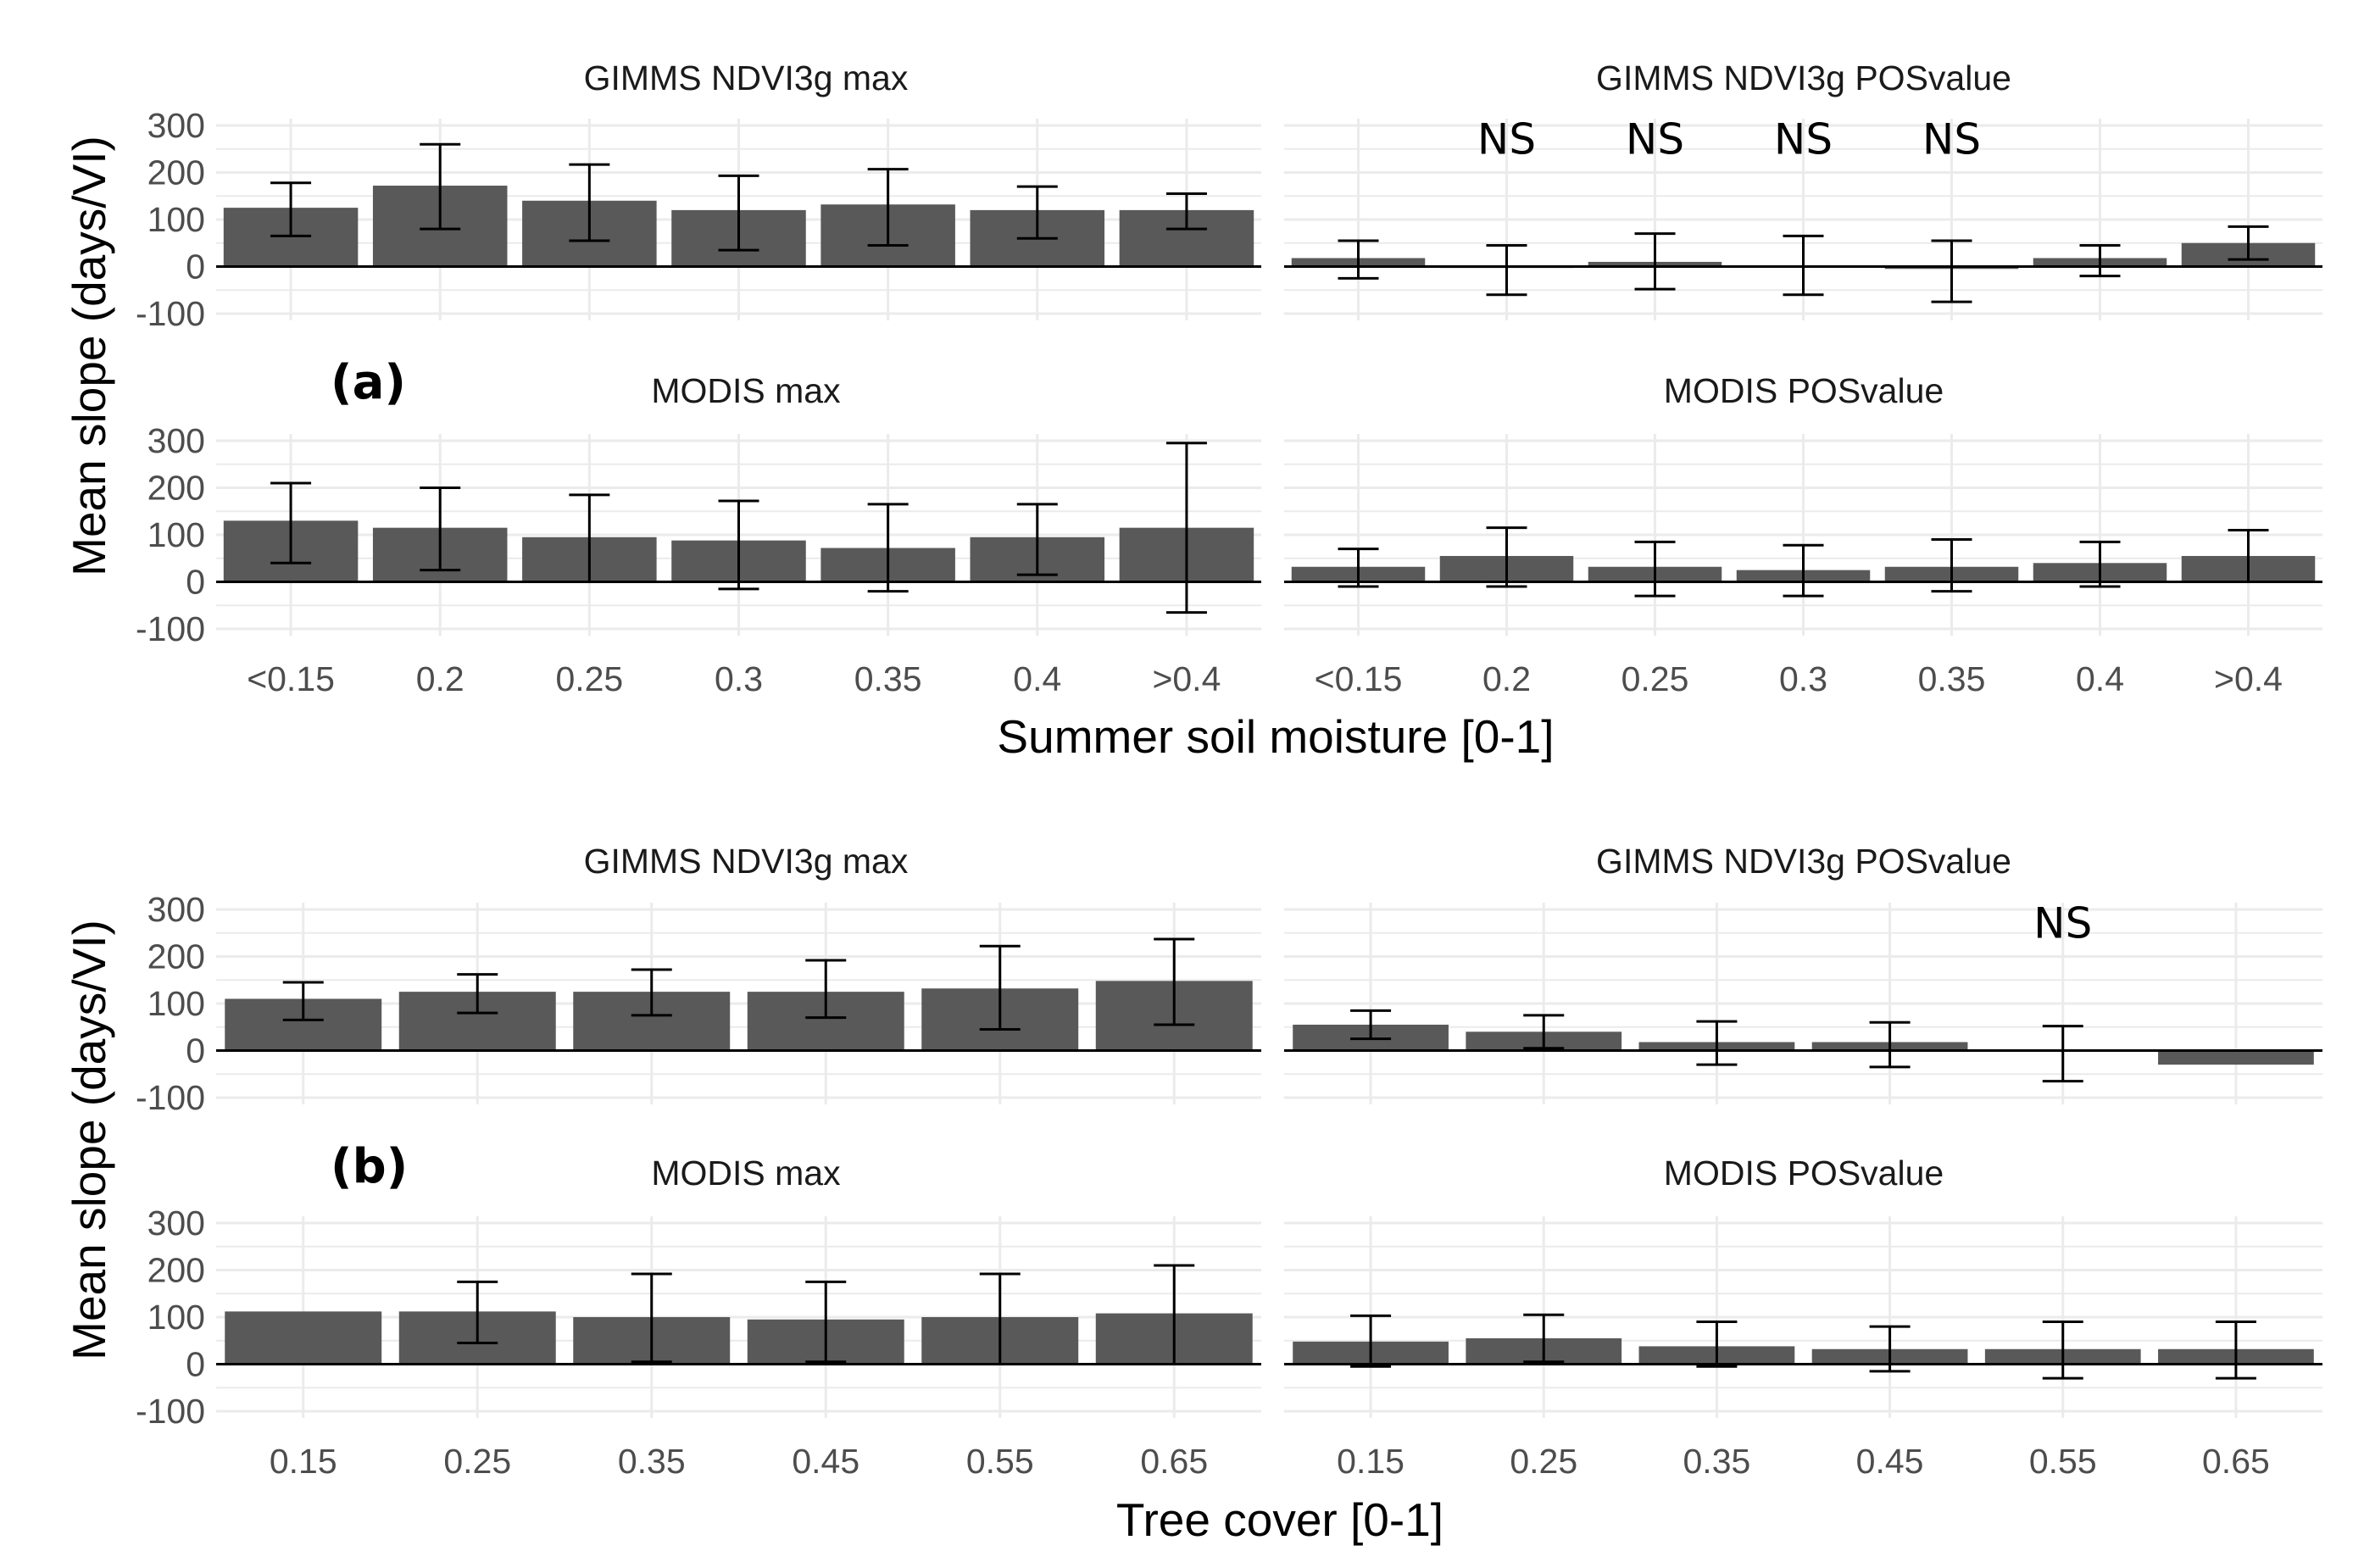 The image size is (2364, 1568). Describe the element at coordinates (89, 356) in the screenshot. I see `y-axis-title-a: Mean slope (days/VI)` at that location.